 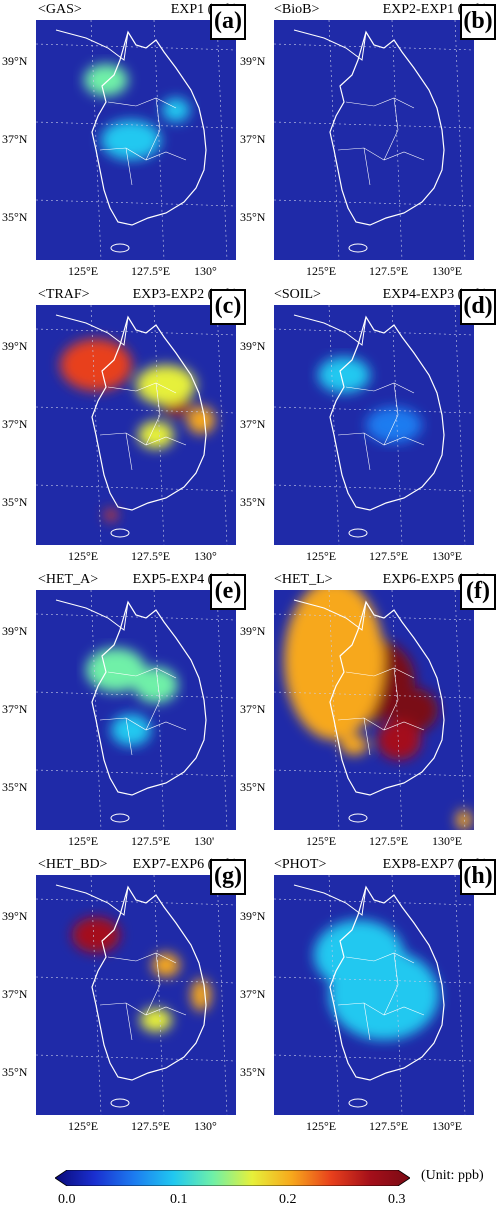 I want to click on panel-letter: (a), so click(x=228, y=22).